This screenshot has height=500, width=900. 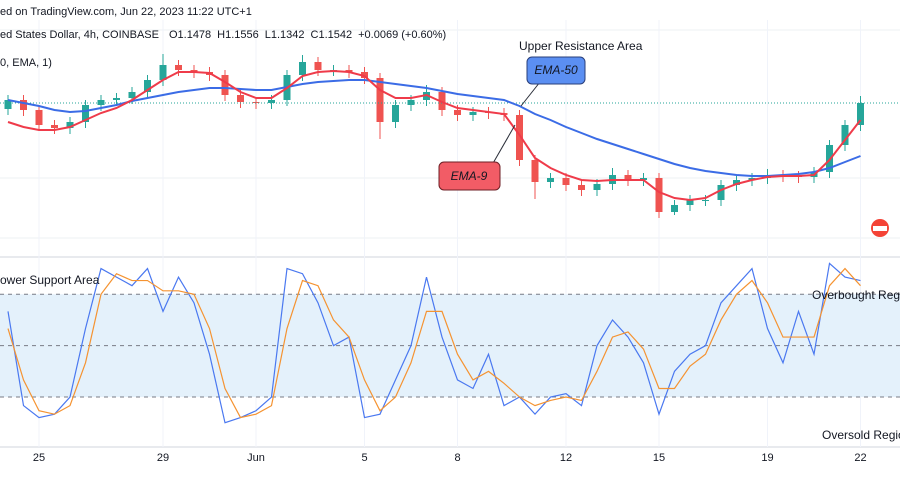 What do you see at coordinates (457, 458) in the screenshot?
I see `x-tick-label: 8` at bounding box center [457, 458].